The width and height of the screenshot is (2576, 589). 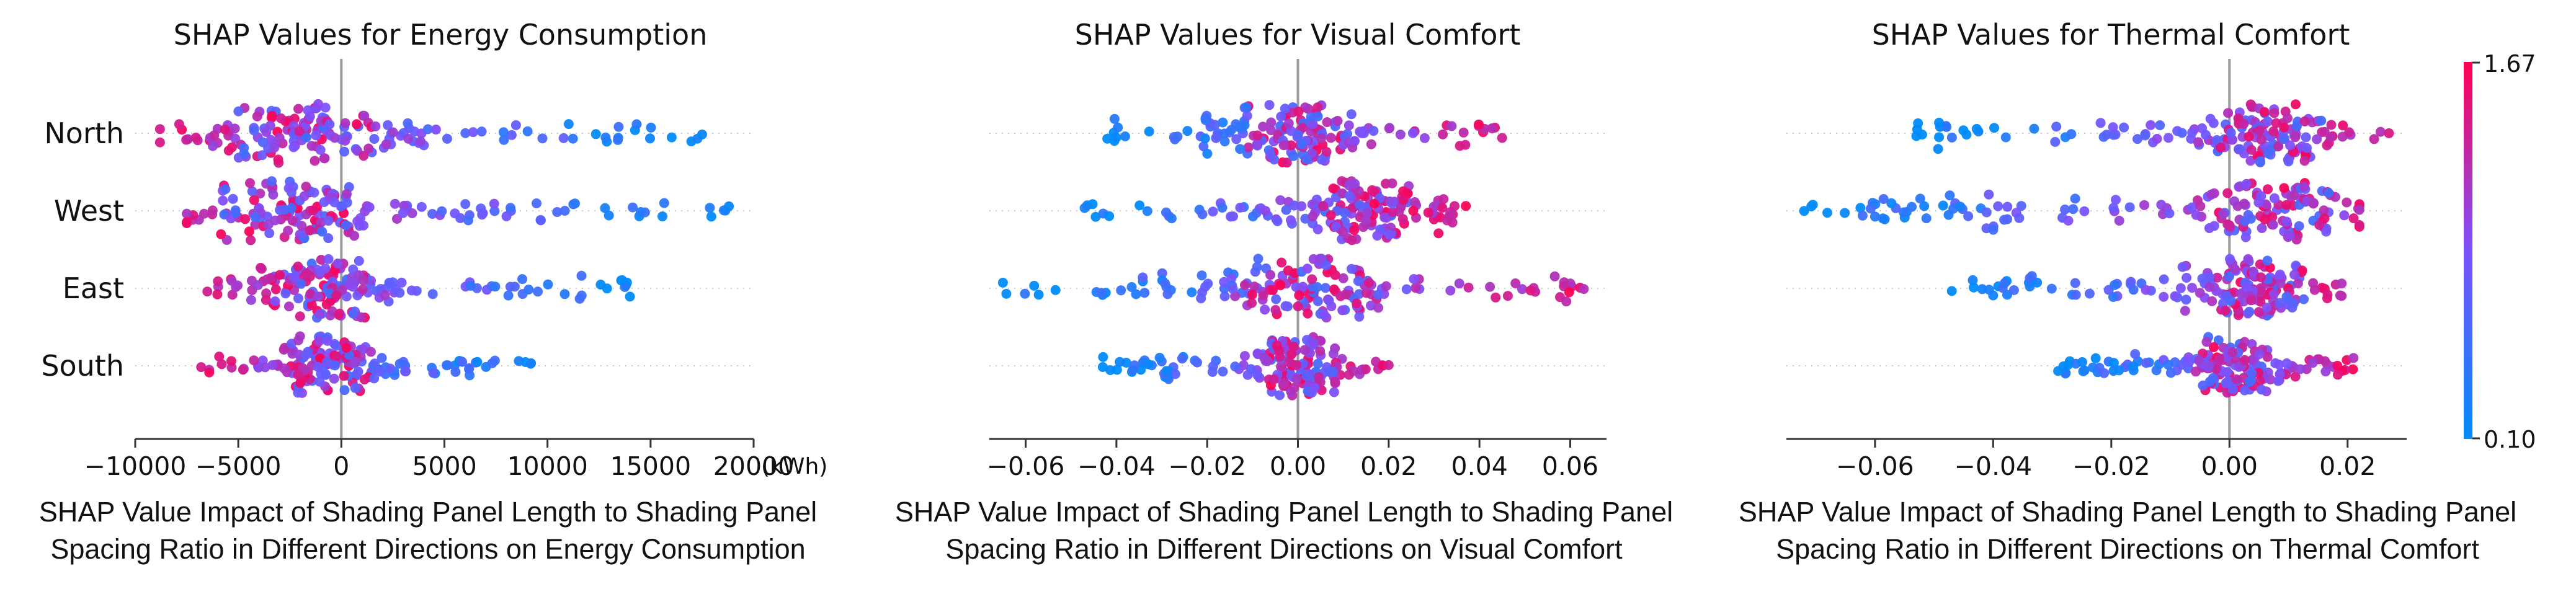 What do you see at coordinates (794, 466) in the screenshot?
I see `x-unit-label: (kWh)` at bounding box center [794, 466].